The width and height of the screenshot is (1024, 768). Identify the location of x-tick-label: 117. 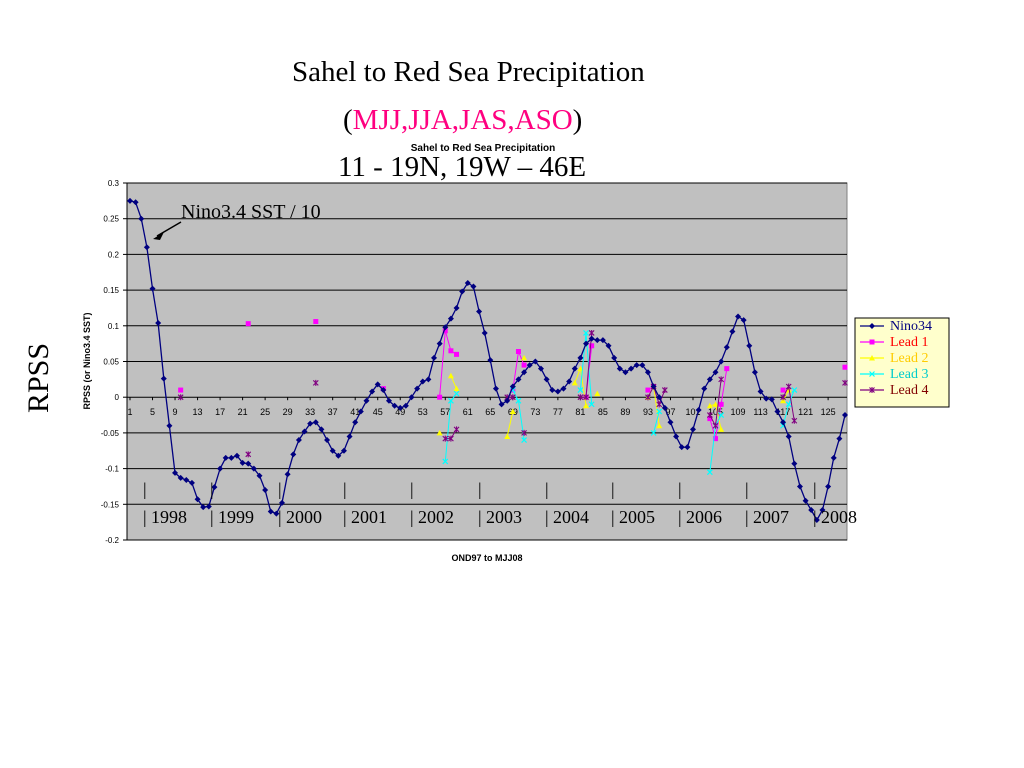
(783, 412).